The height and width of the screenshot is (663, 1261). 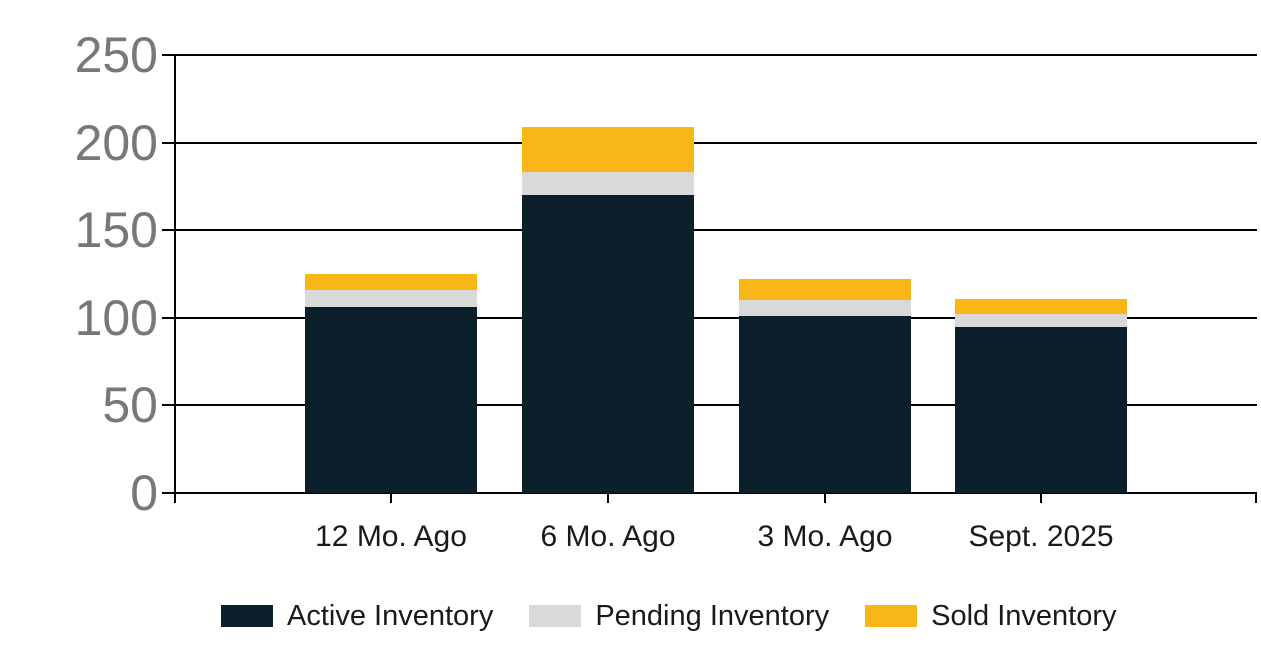 What do you see at coordinates (175, 278) in the screenshot?
I see `y-axis-line` at bounding box center [175, 278].